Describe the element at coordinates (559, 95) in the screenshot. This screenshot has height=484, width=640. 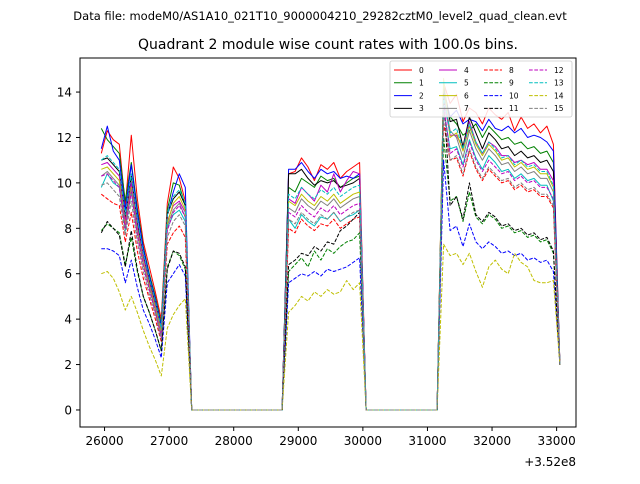
I see `legend-label-14: 14` at that location.